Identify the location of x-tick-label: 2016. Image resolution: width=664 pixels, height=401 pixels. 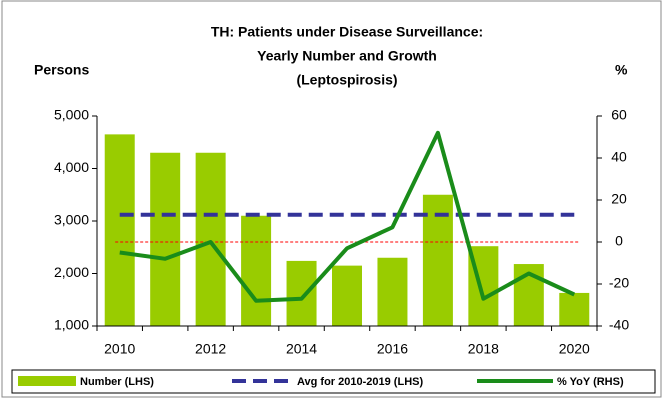
(392, 349).